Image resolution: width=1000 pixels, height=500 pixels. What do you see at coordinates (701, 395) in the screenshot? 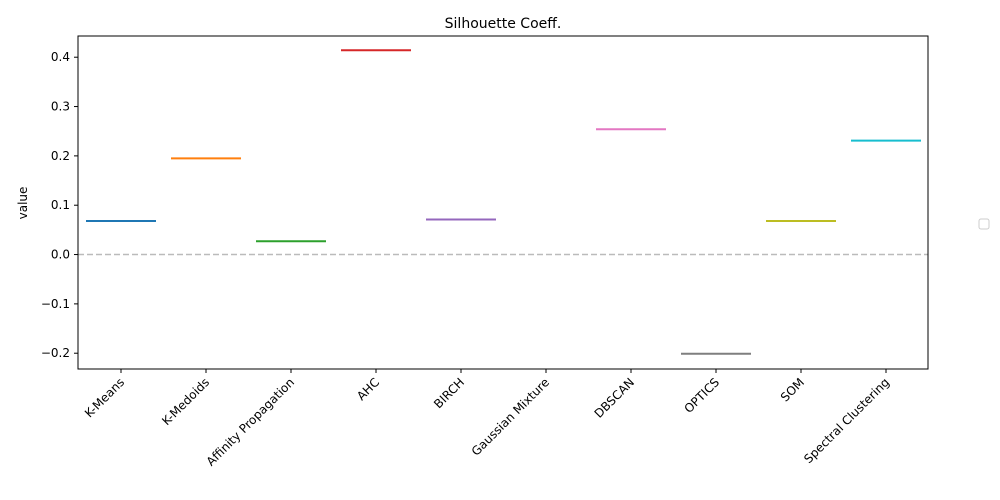
I see `x-tick-label: OPTICS` at bounding box center [701, 395].